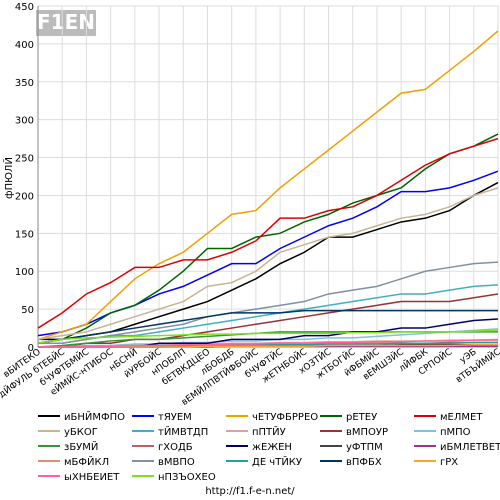 The height and width of the screenshot is (500, 500). I want to click on y-tick-label: 0, so click(31, 348).